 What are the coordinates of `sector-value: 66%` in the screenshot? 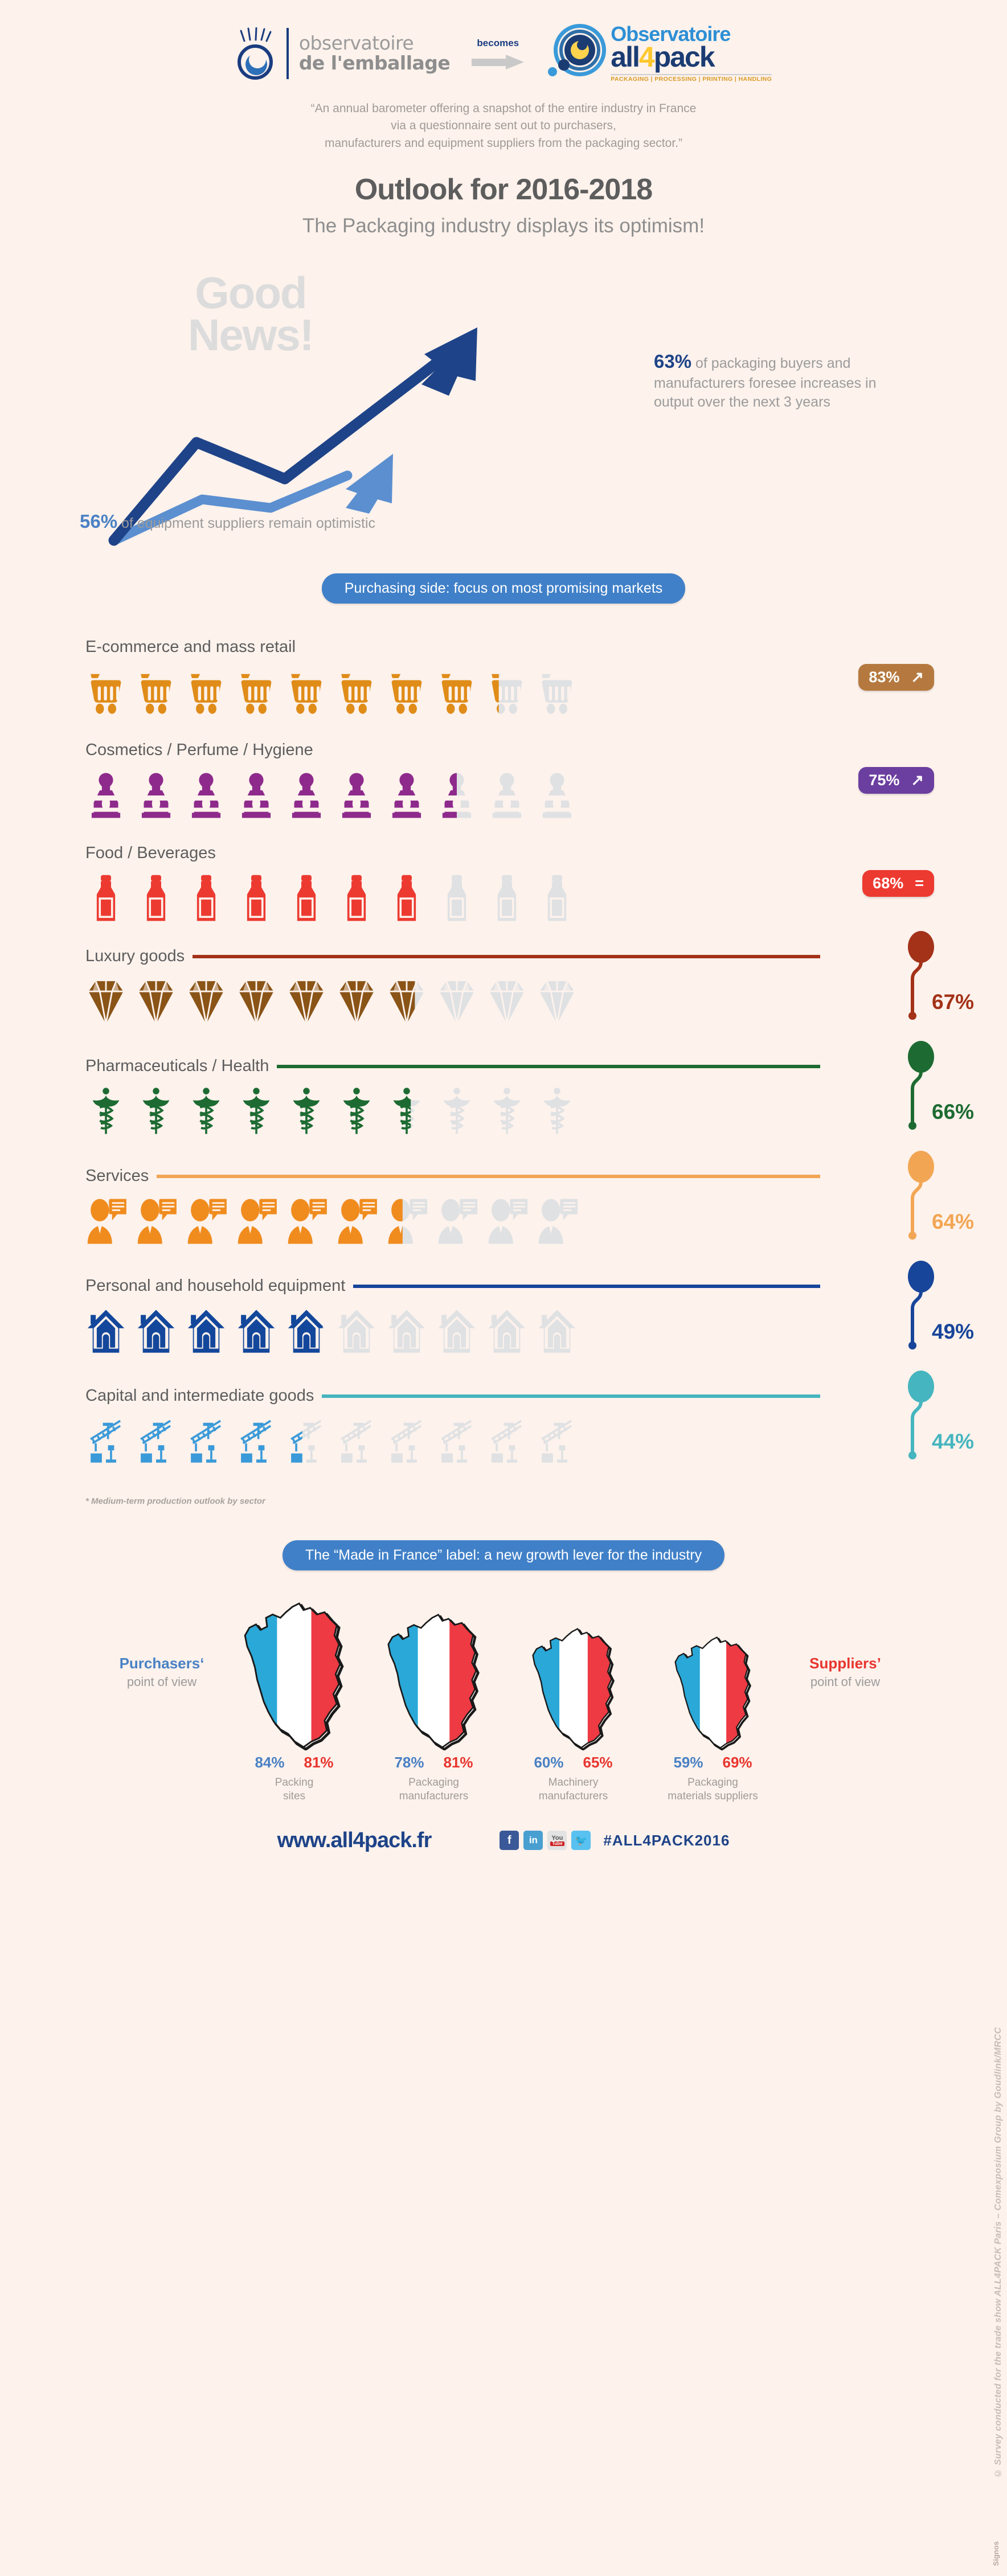 It's located at (953, 1112).